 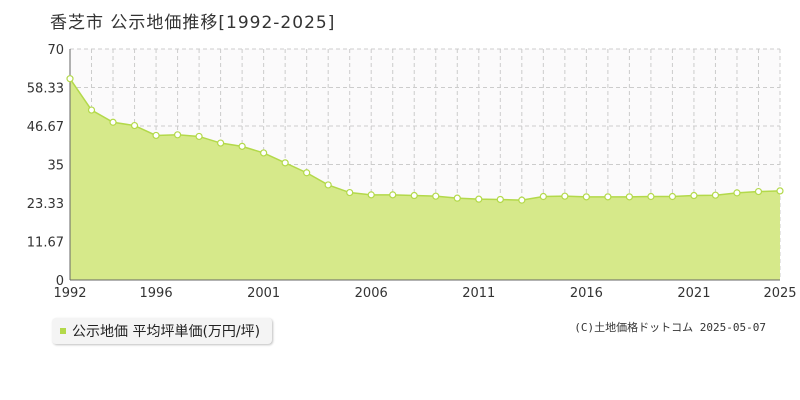 I want to click on copyright-text: (C)土地価格ドットコム 2025-05-07, so click(x=670, y=327).